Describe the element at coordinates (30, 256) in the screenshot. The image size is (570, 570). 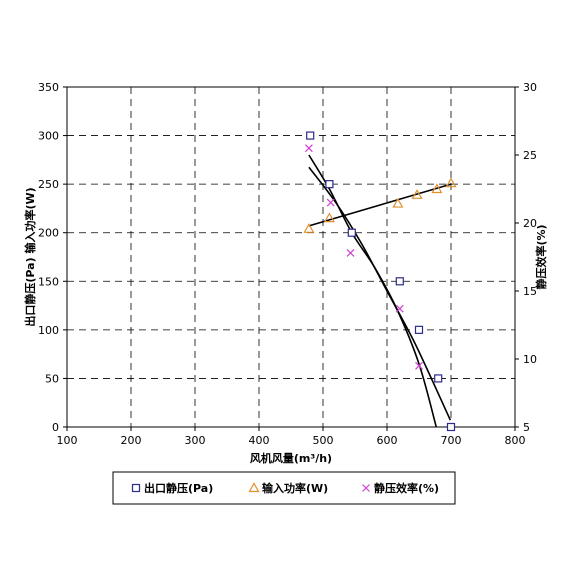
I see `y-left-axis-title: 出口静压(Pa) 输入功率(W)` at that location.